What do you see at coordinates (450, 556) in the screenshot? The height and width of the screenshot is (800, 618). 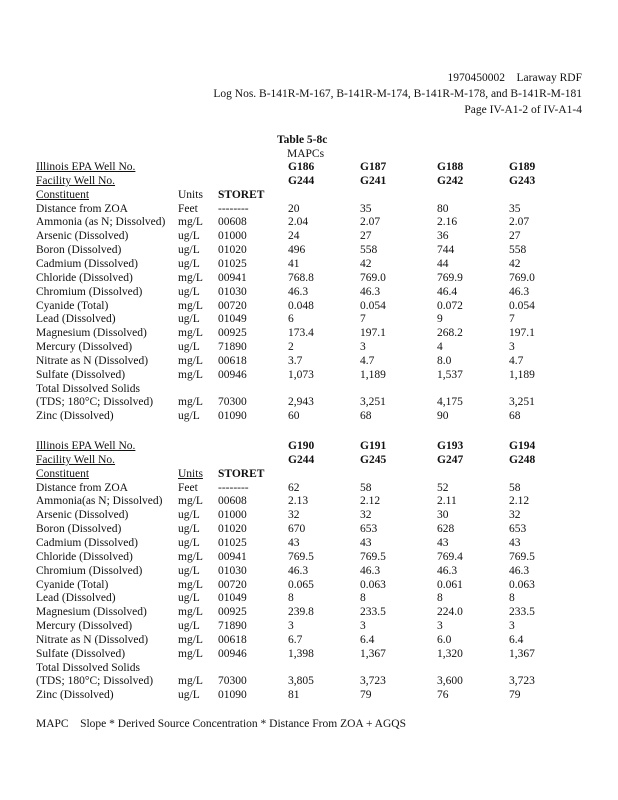 I see `value-cell: 769.4` at bounding box center [450, 556].